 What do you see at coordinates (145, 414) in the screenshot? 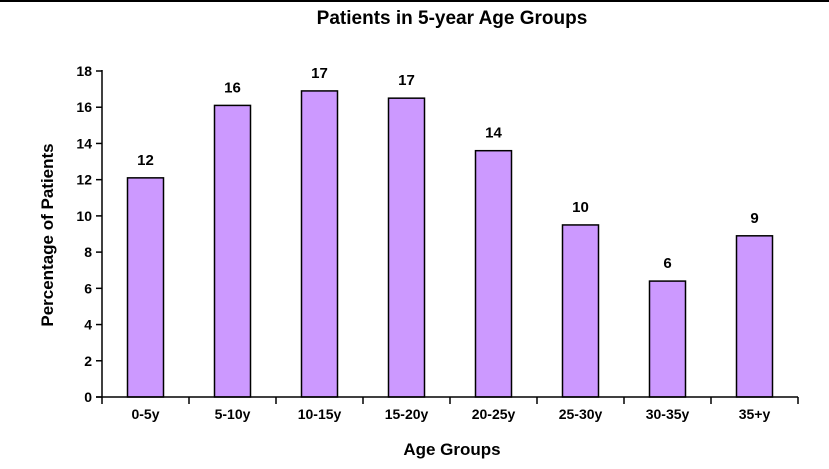
I see `x-tick-label: 0-5y` at bounding box center [145, 414].